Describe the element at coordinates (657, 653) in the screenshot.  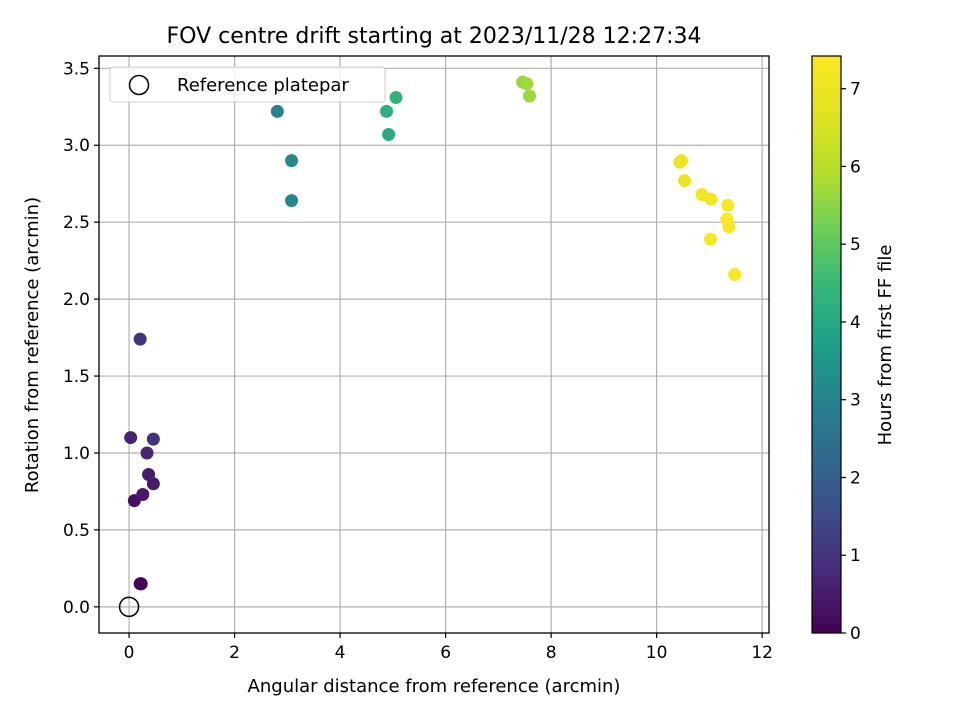
I see `x-tick-label: 10` at that location.